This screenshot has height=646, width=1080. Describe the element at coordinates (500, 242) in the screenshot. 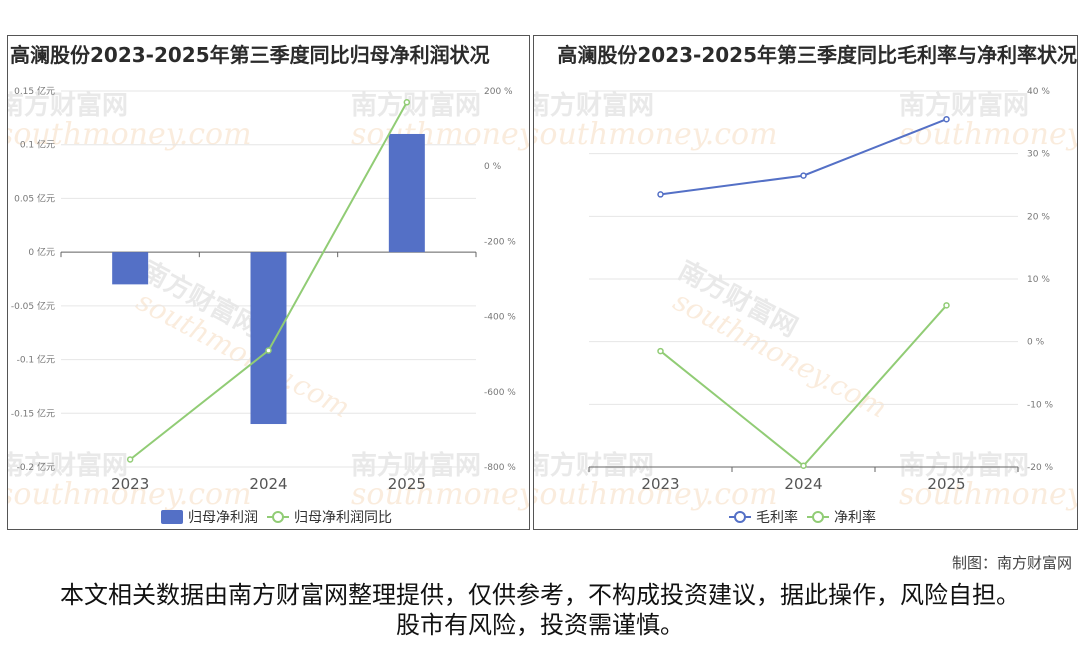

I see `y-tick-label-right: -200 %` at that location.